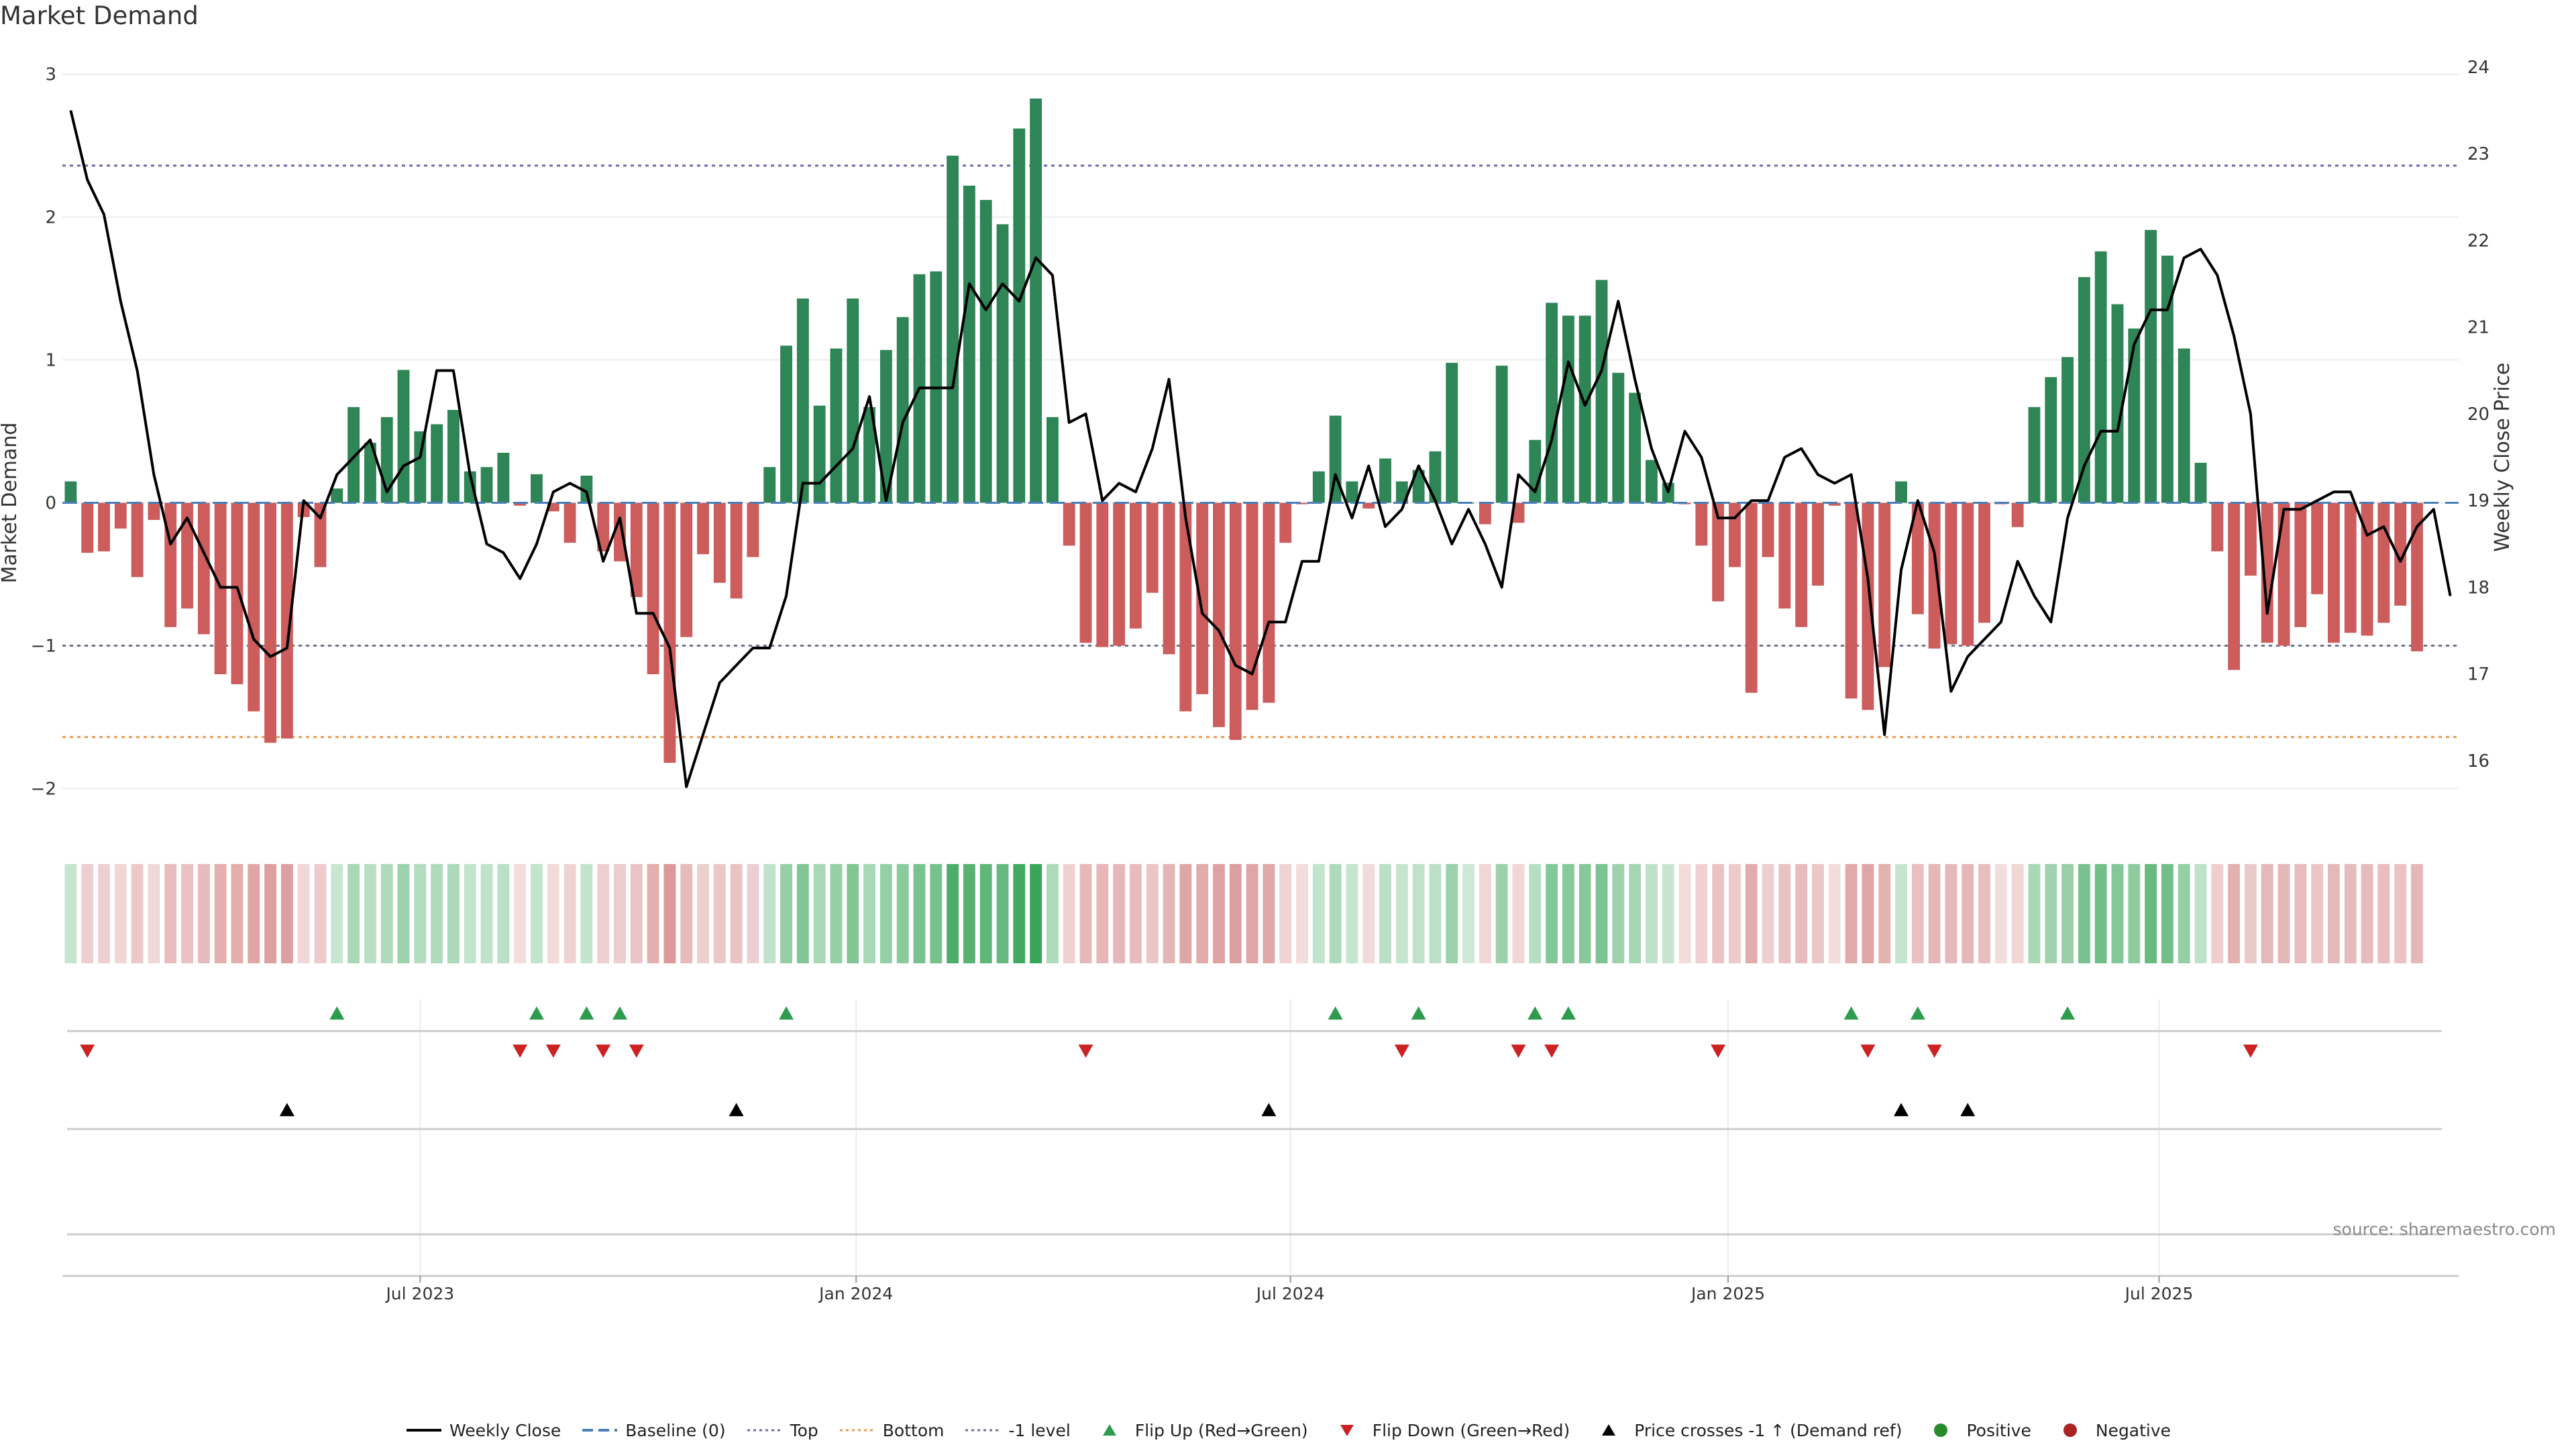 This screenshot has width=2576, height=1449. What do you see at coordinates (1290, 1293) in the screenshot?
I see `x-tick-label: Jul 2024` at bounding box center [1290, 1293].